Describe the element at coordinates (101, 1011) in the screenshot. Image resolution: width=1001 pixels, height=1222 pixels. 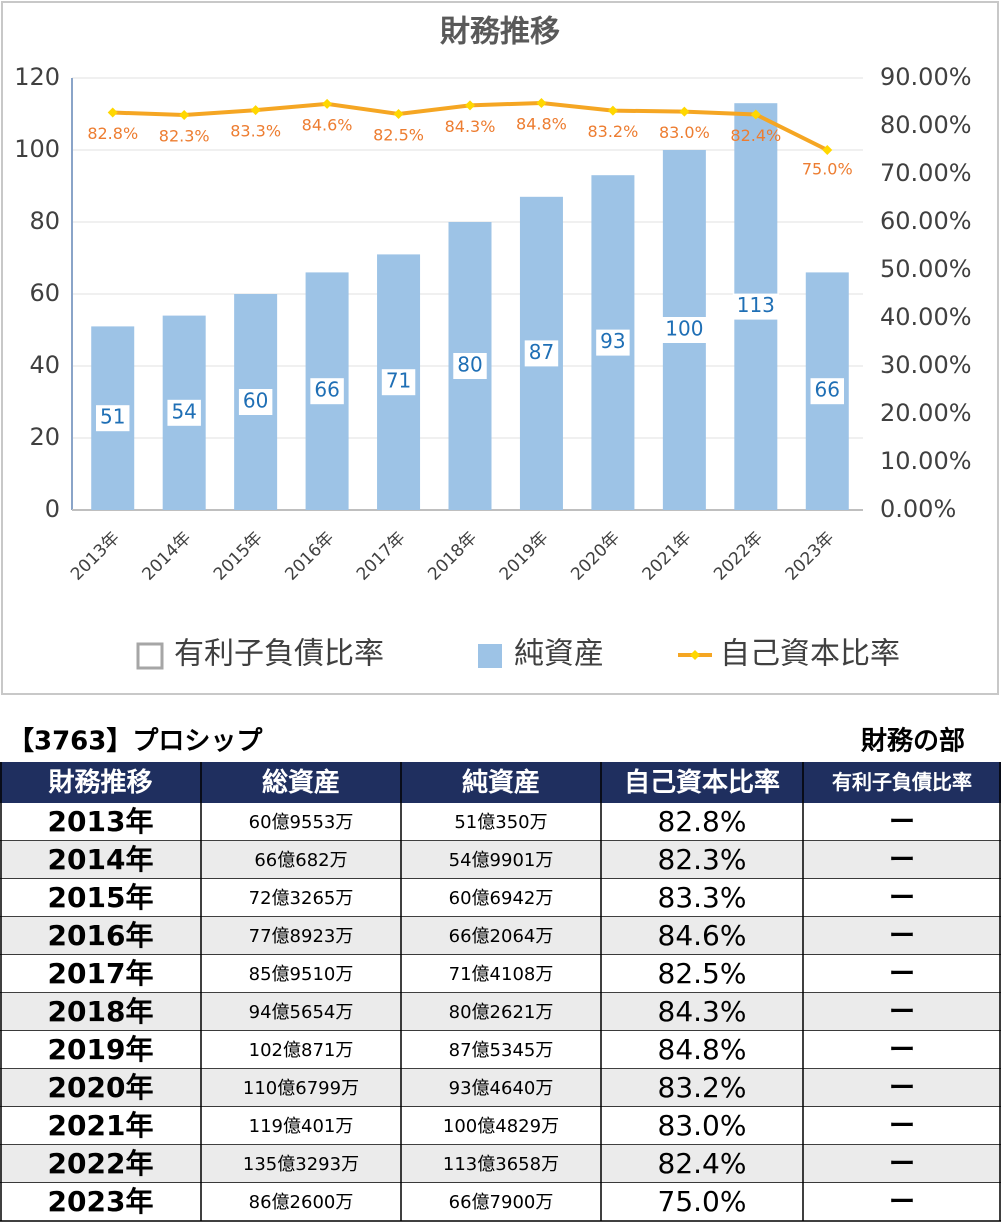
I see `table-cell: 2018年` at that location.